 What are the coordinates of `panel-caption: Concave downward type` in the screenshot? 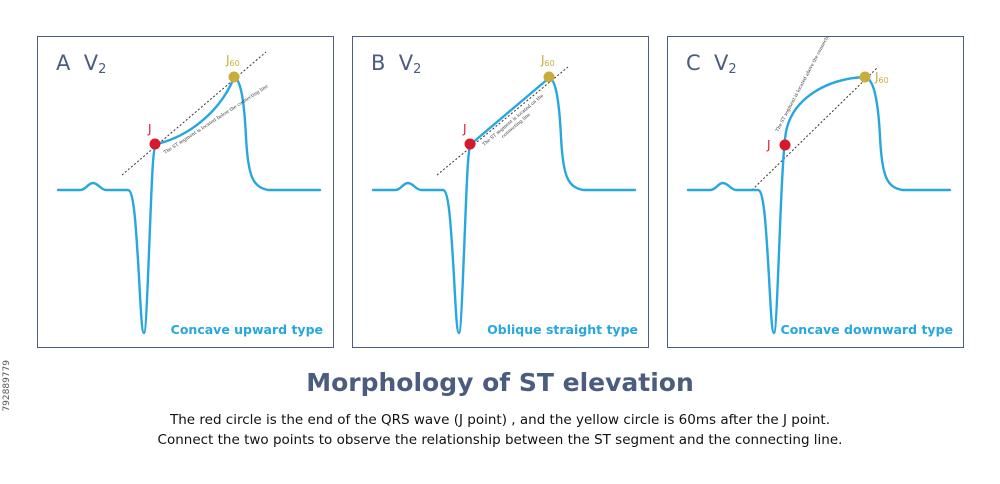 It's located at (866, 329).